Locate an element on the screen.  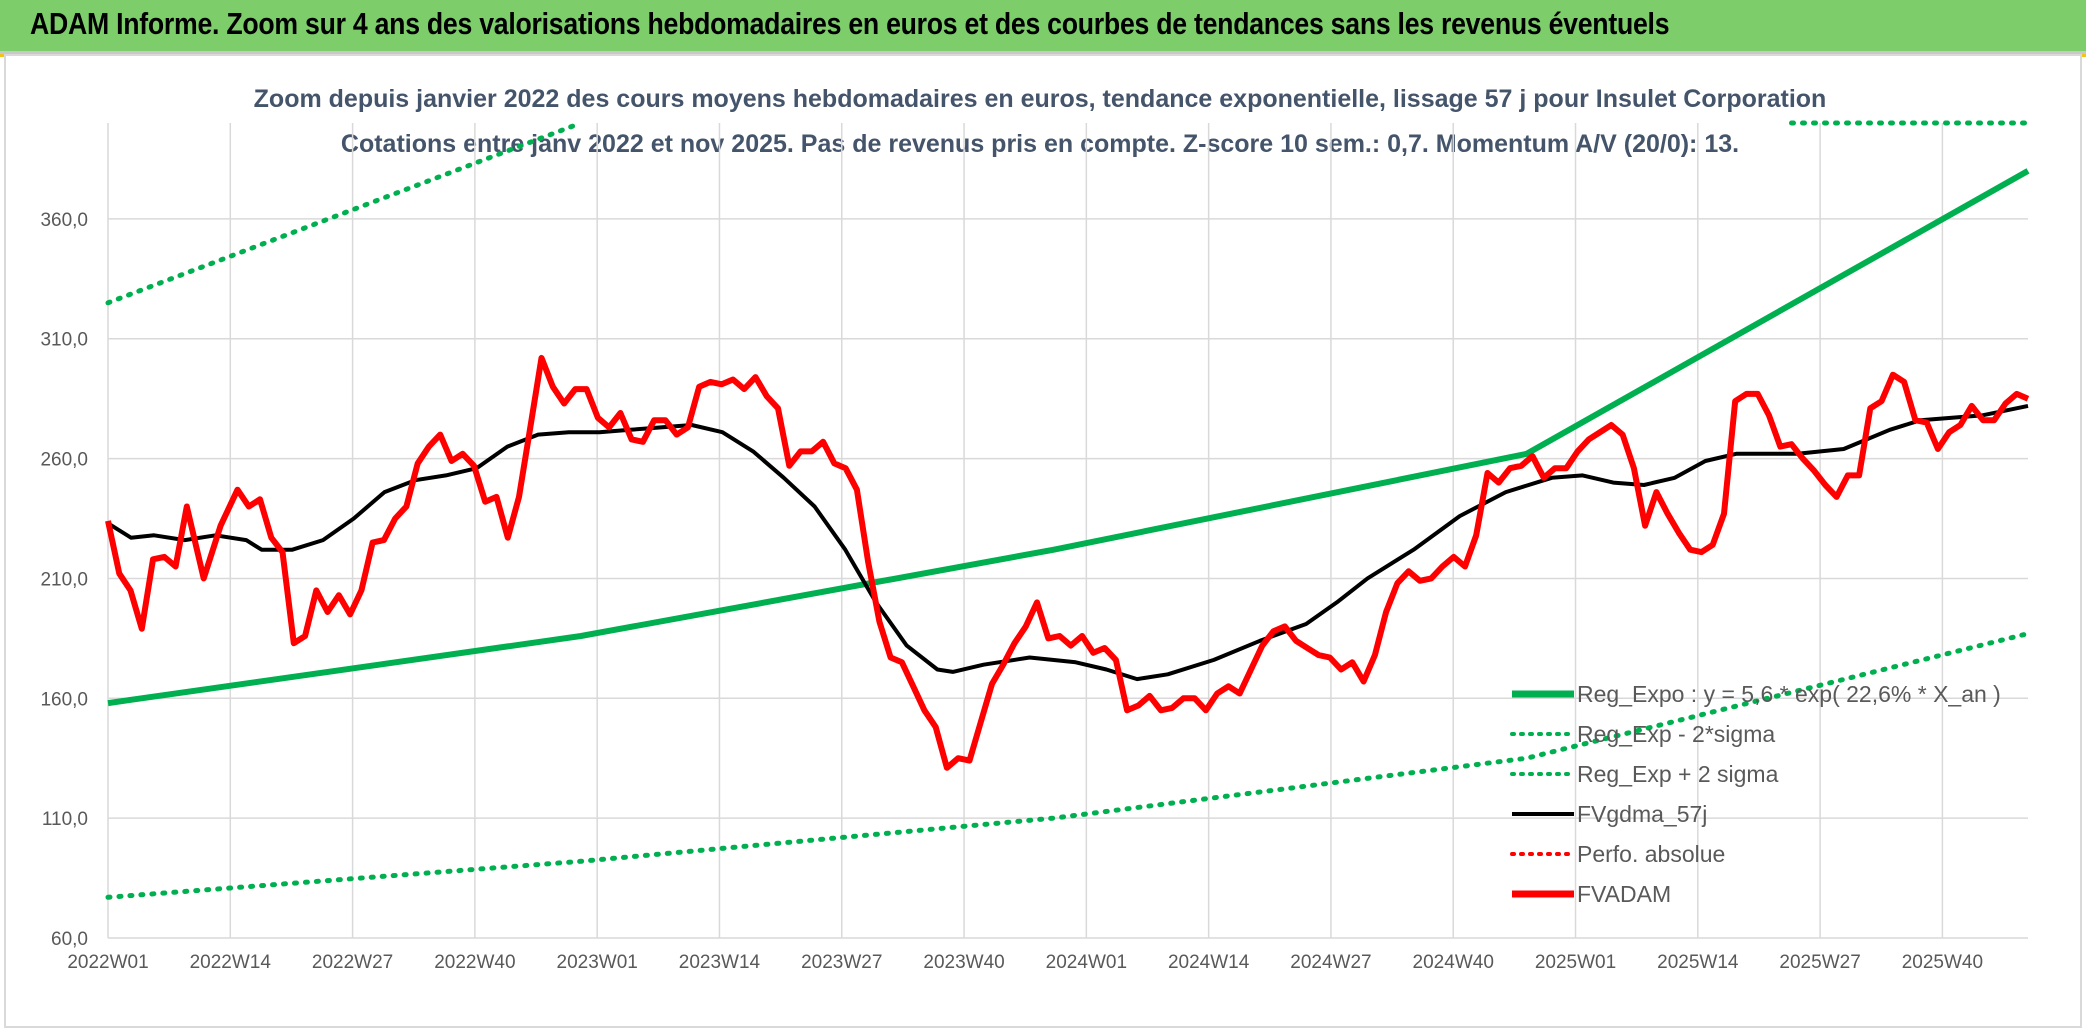
y-tick-label: 360,0 is located at coordinates (64, 220).